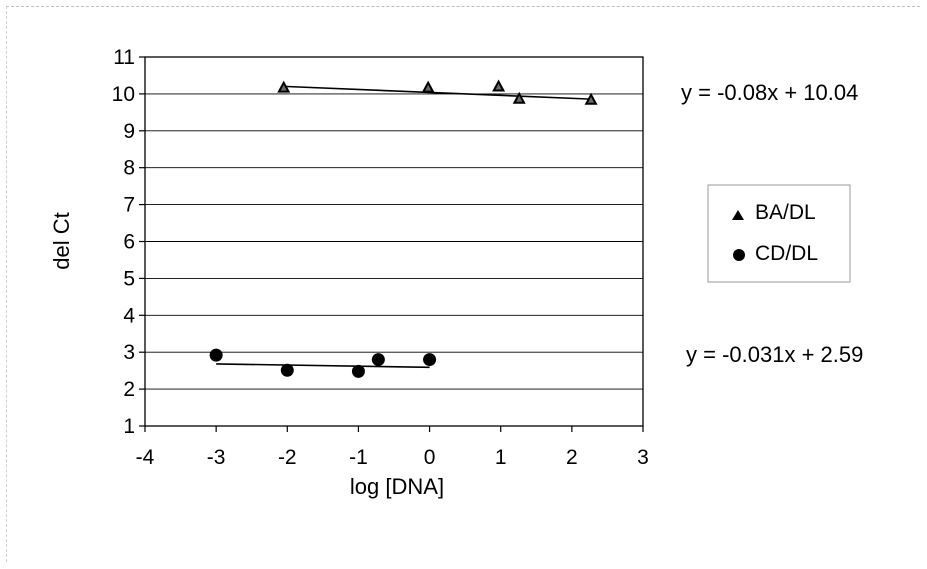  I want to click on x-tick-label: 3, so click(643, 457).